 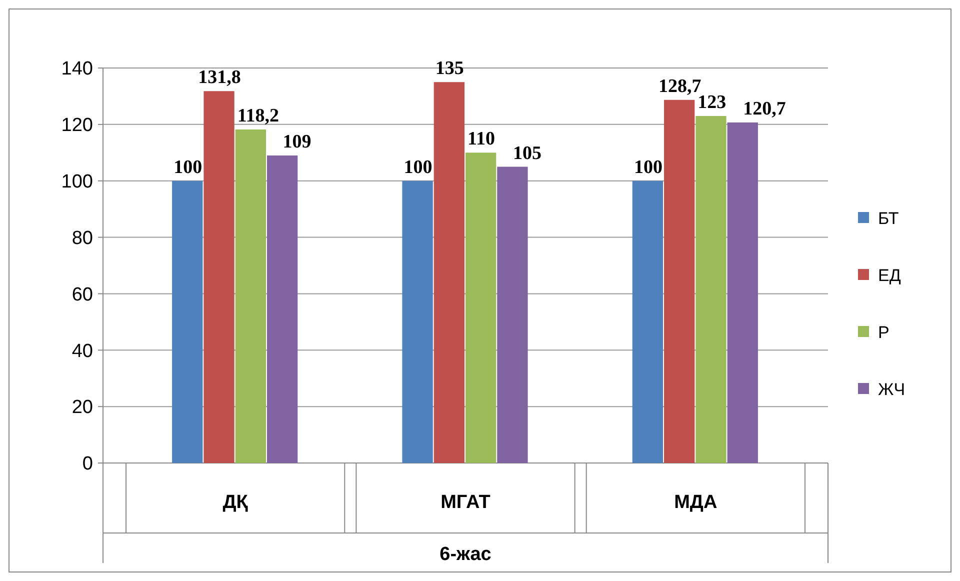 I want to click on data-label: 118,2, so click(x=258, y=116).